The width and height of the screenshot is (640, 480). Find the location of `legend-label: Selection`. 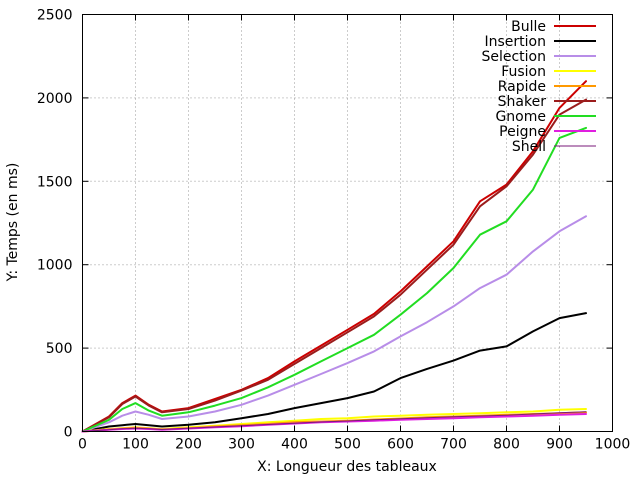

legend-label: Selection is located at coordinates (513, 57).